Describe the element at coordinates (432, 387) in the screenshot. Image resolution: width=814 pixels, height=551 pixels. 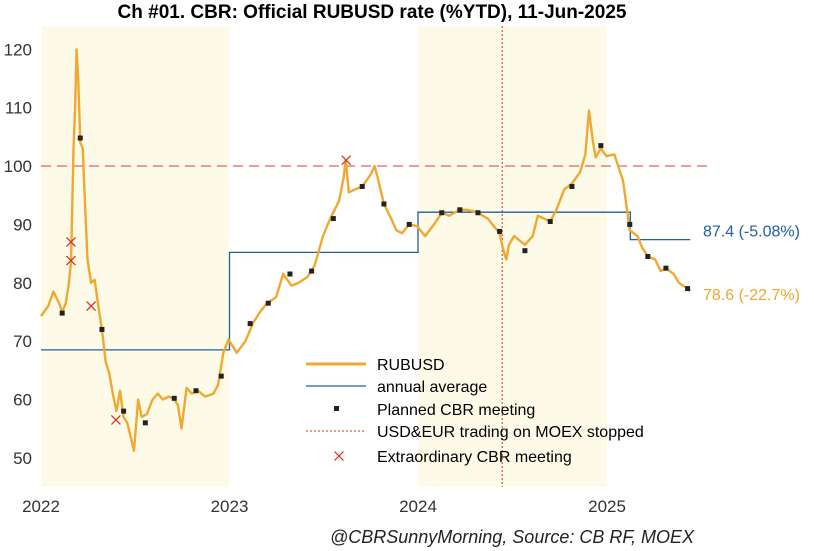
I see `legend-average-label: annual average` at that location.